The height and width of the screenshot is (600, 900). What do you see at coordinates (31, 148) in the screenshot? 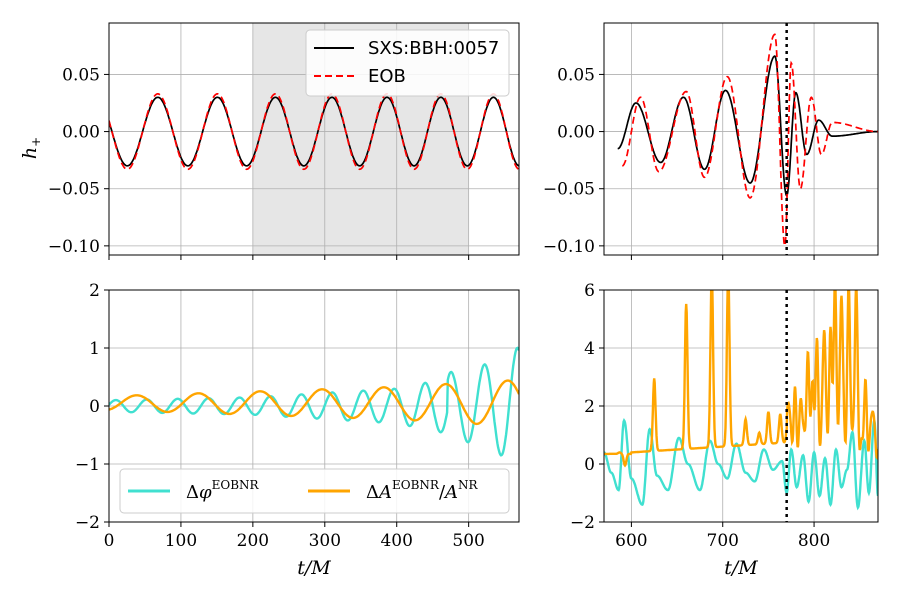
I see `ylabel-hplus: h+` at bounding box center [31, 148].